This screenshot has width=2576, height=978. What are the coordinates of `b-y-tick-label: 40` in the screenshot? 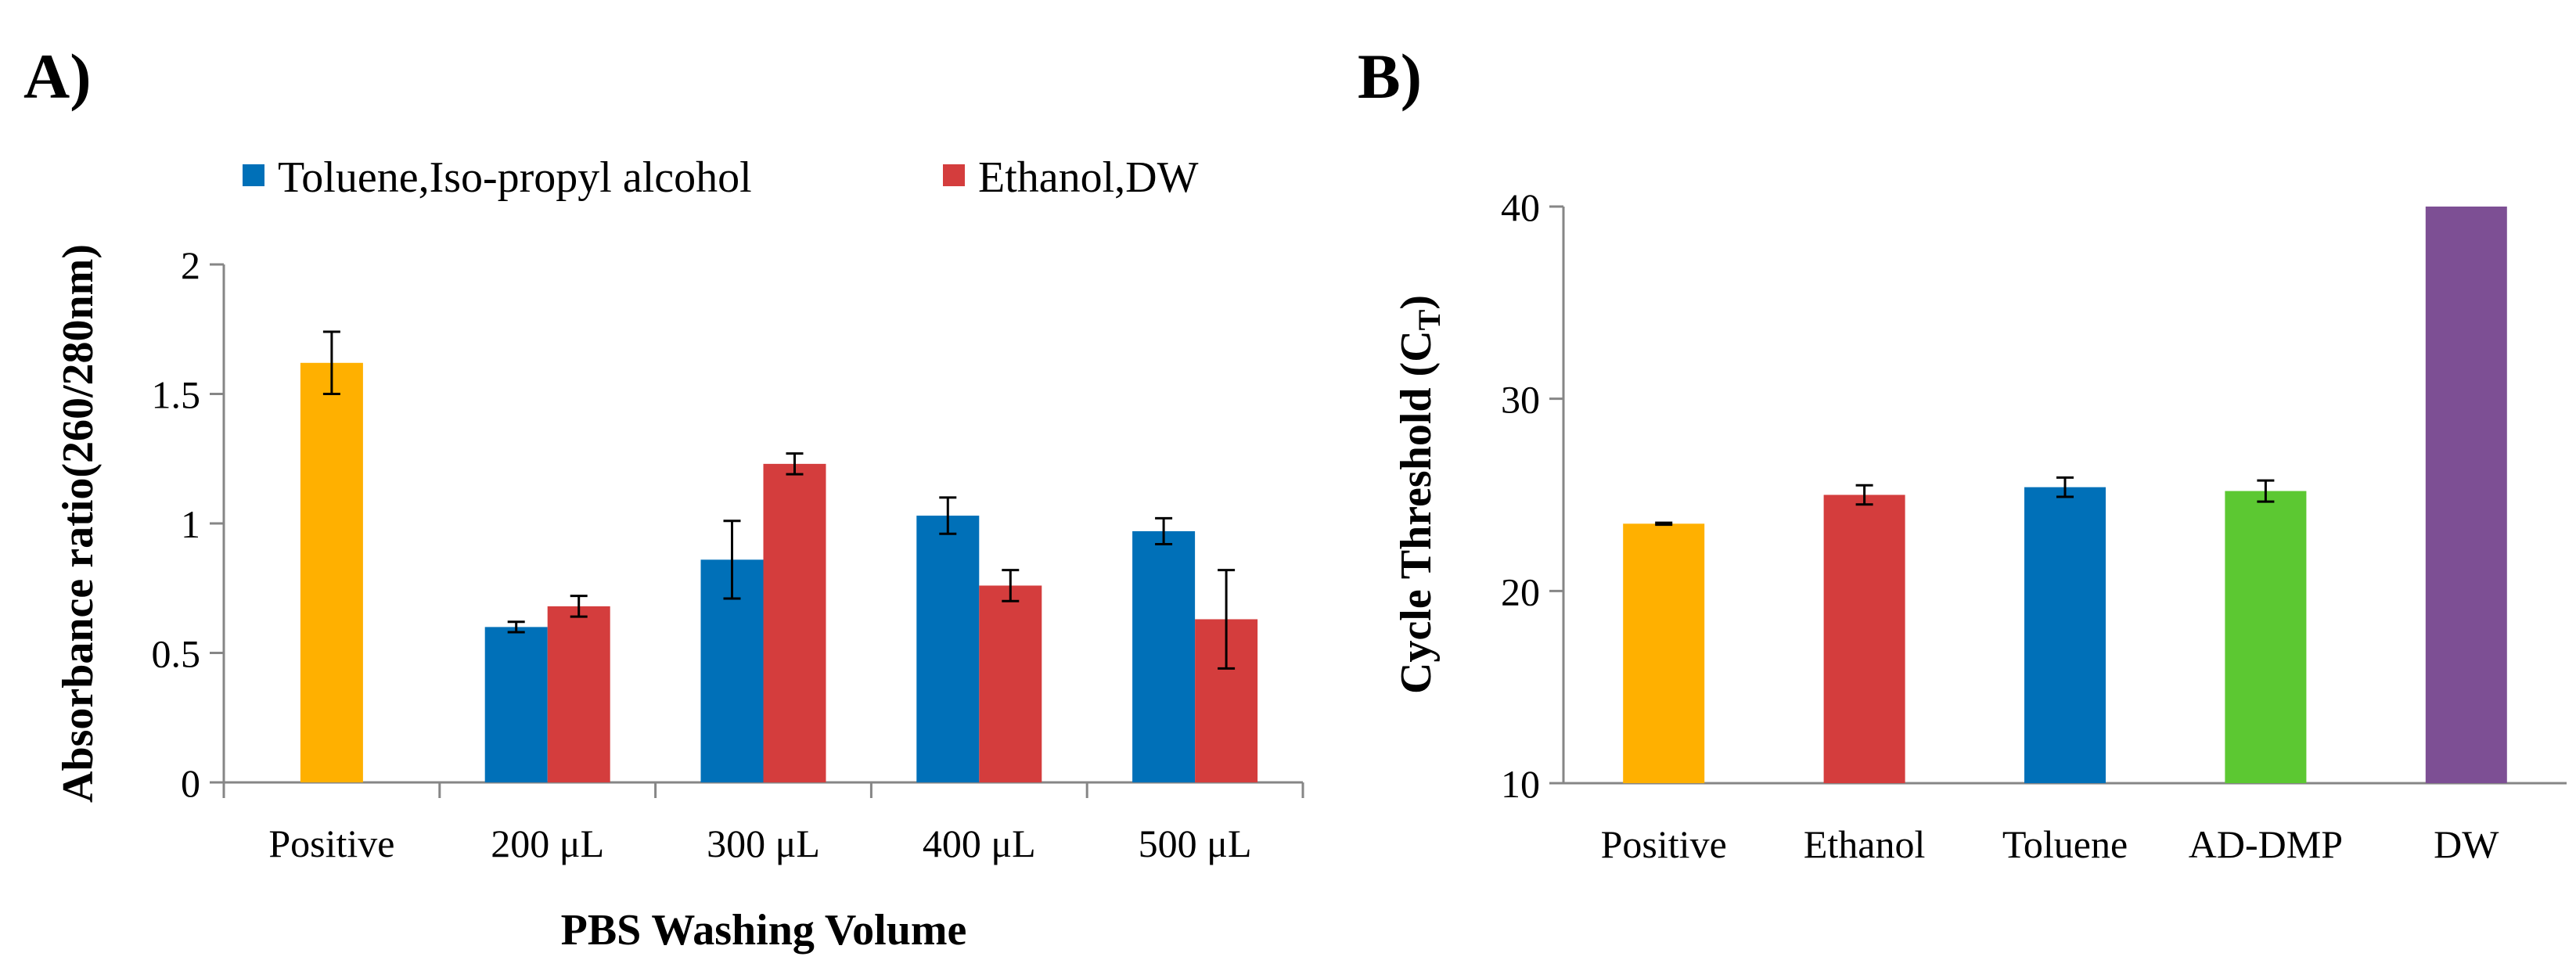 It's located at (1520, 207).